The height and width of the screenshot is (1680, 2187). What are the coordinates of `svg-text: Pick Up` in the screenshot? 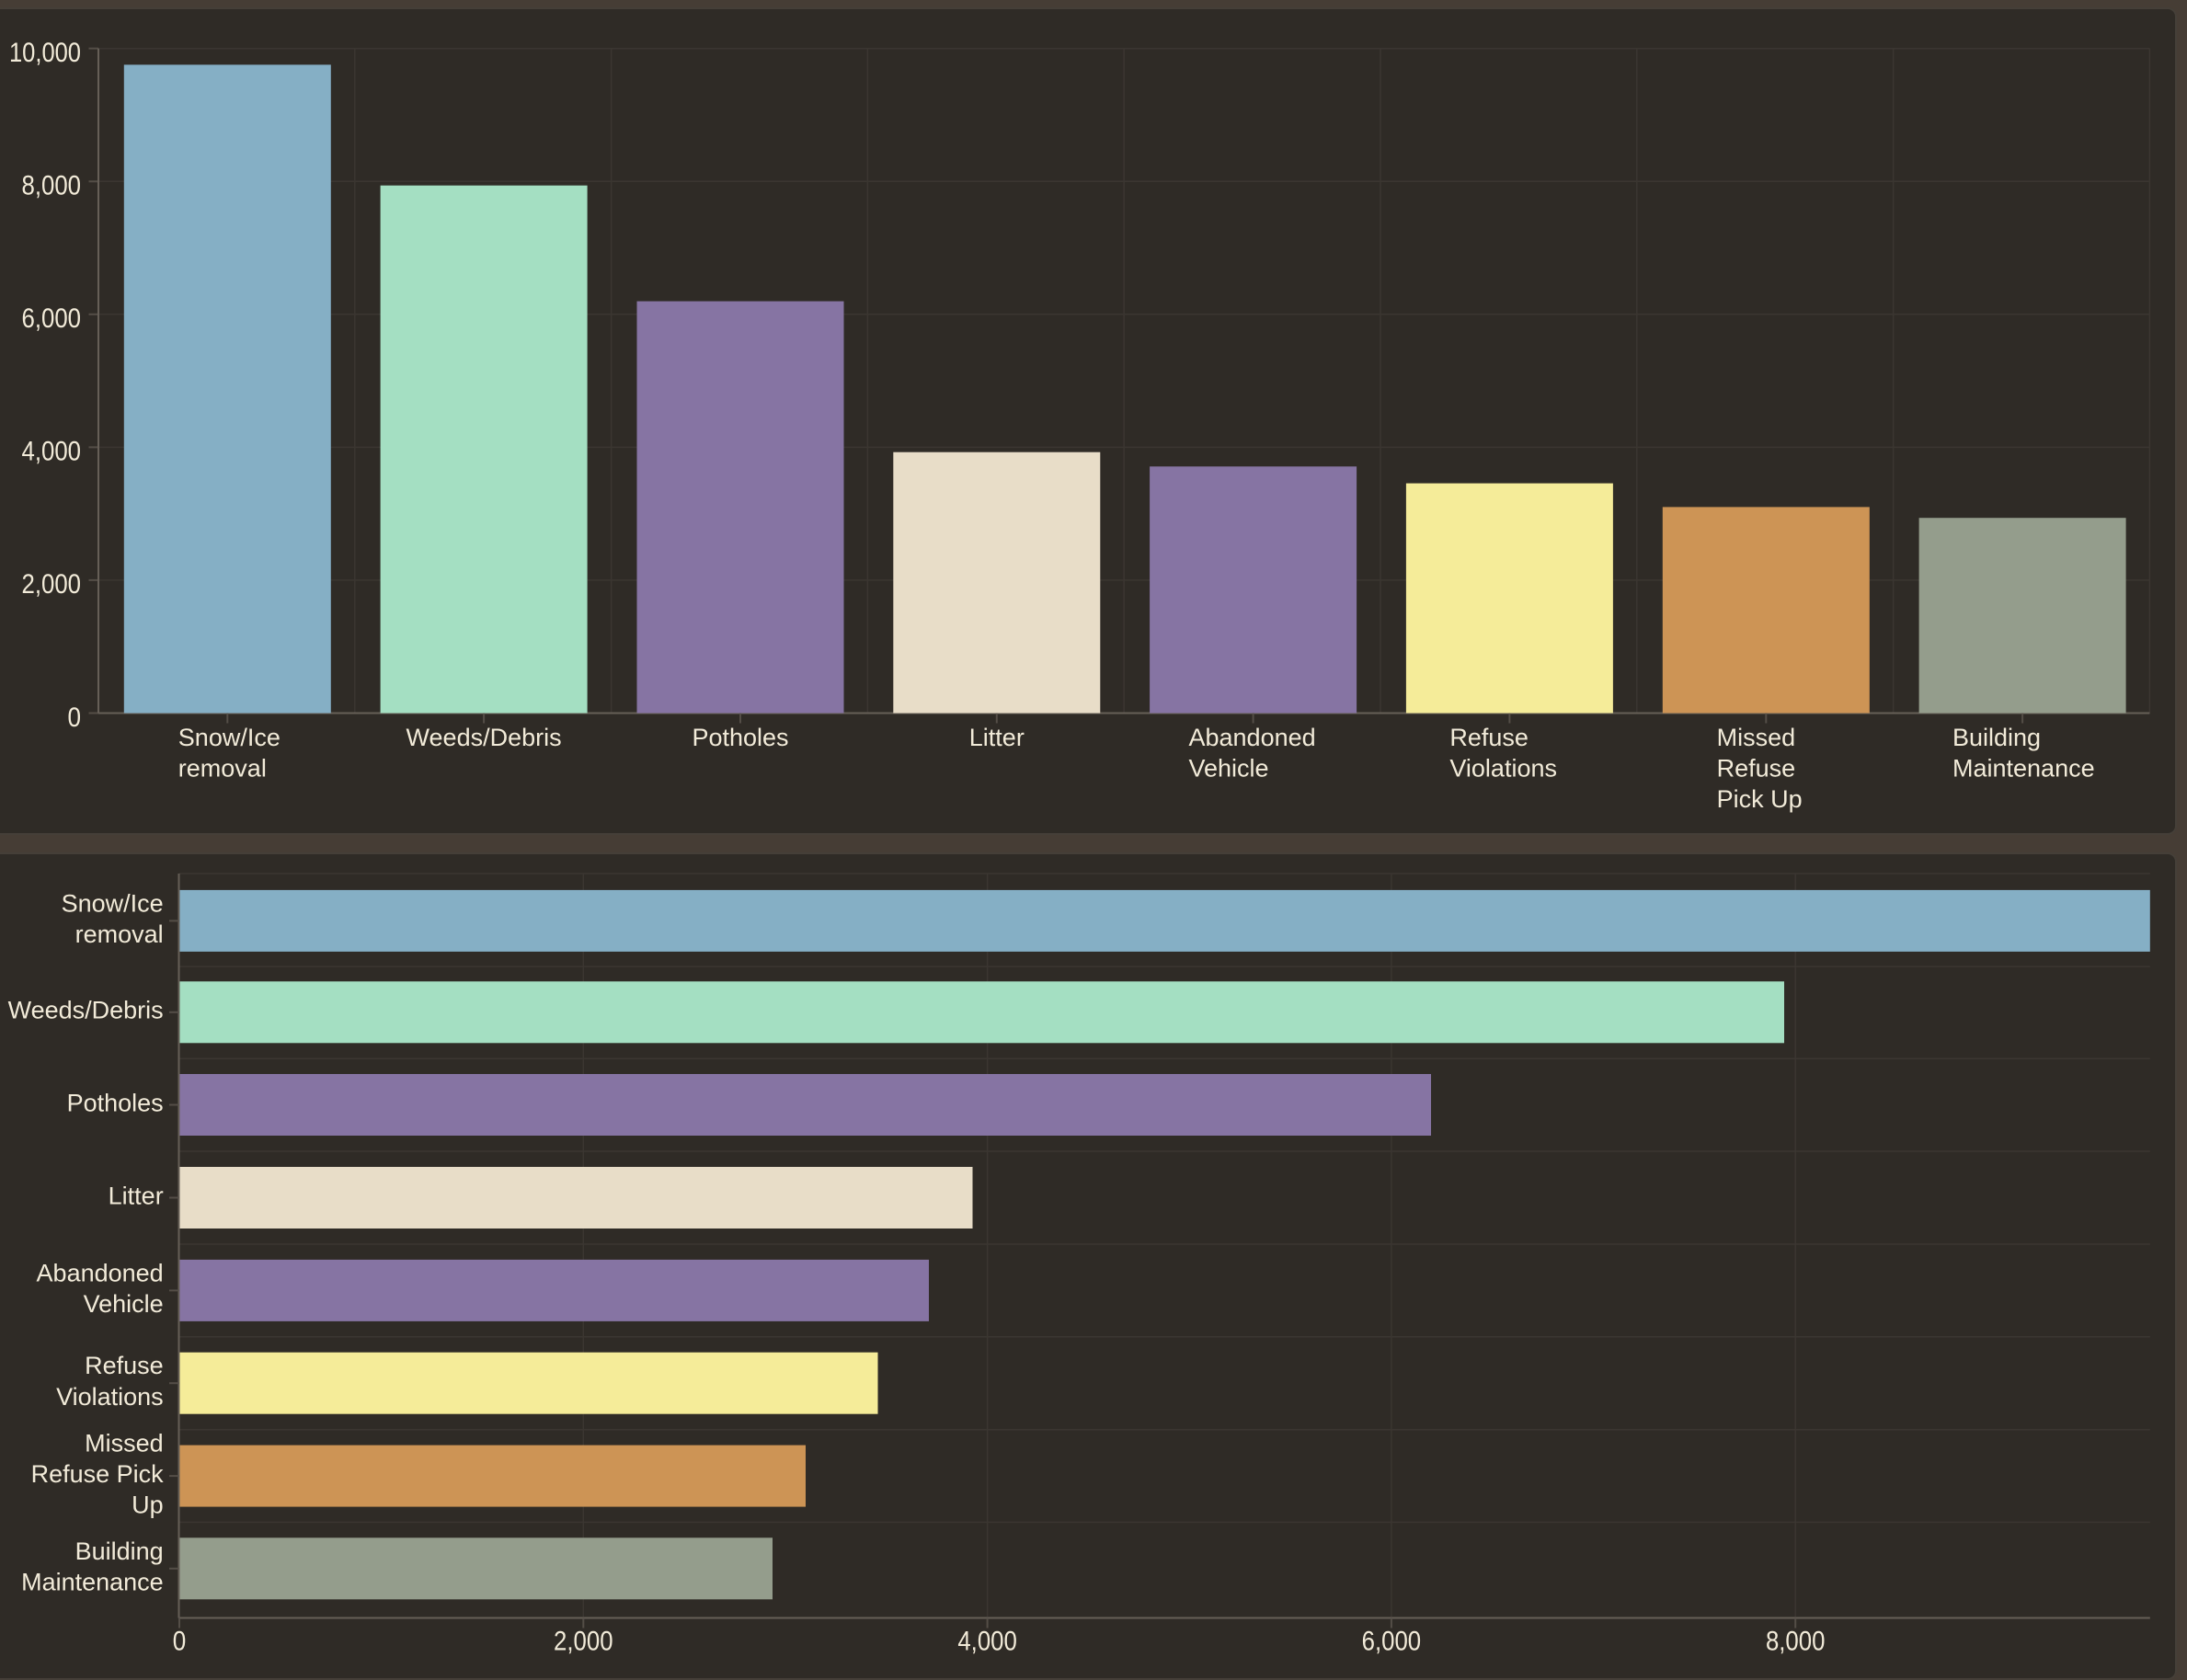 It's located at (1760, 799).